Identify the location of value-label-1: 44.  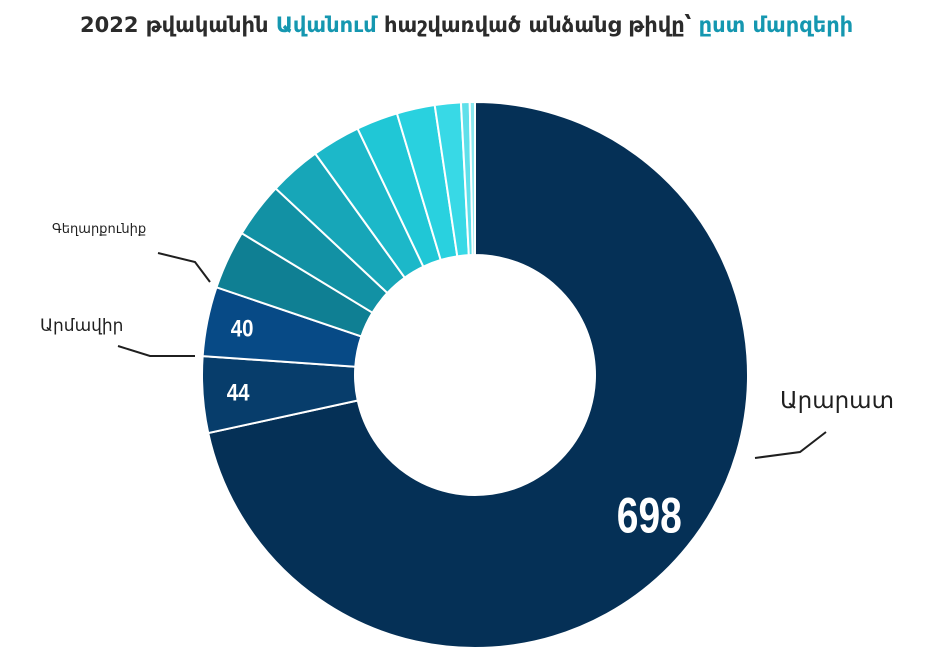
(238, 392).